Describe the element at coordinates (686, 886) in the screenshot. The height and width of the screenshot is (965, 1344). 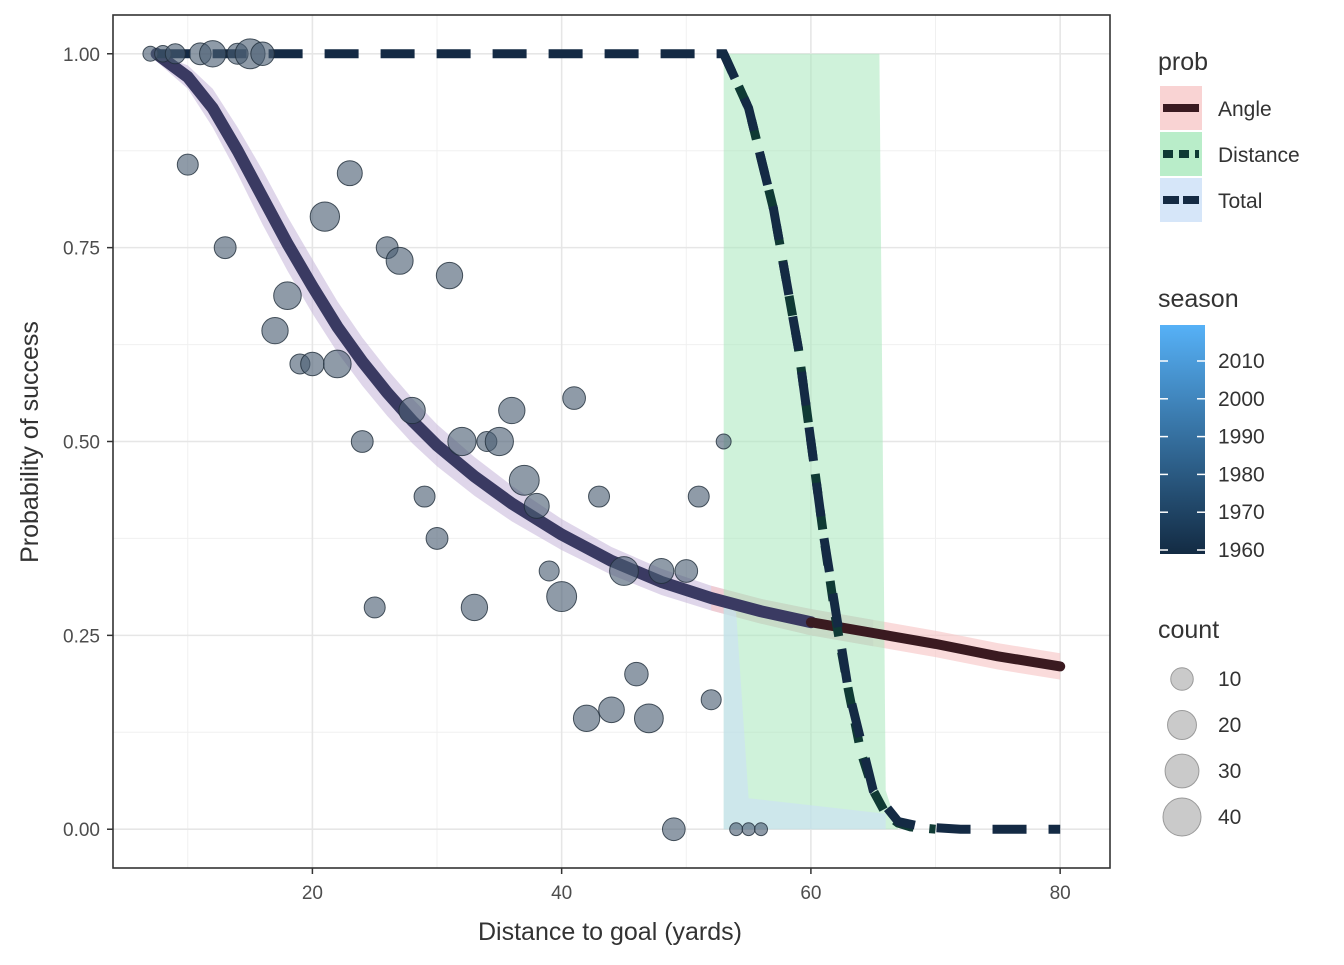
I see `x-axis-ticks: 20 40 60 80` at that location.